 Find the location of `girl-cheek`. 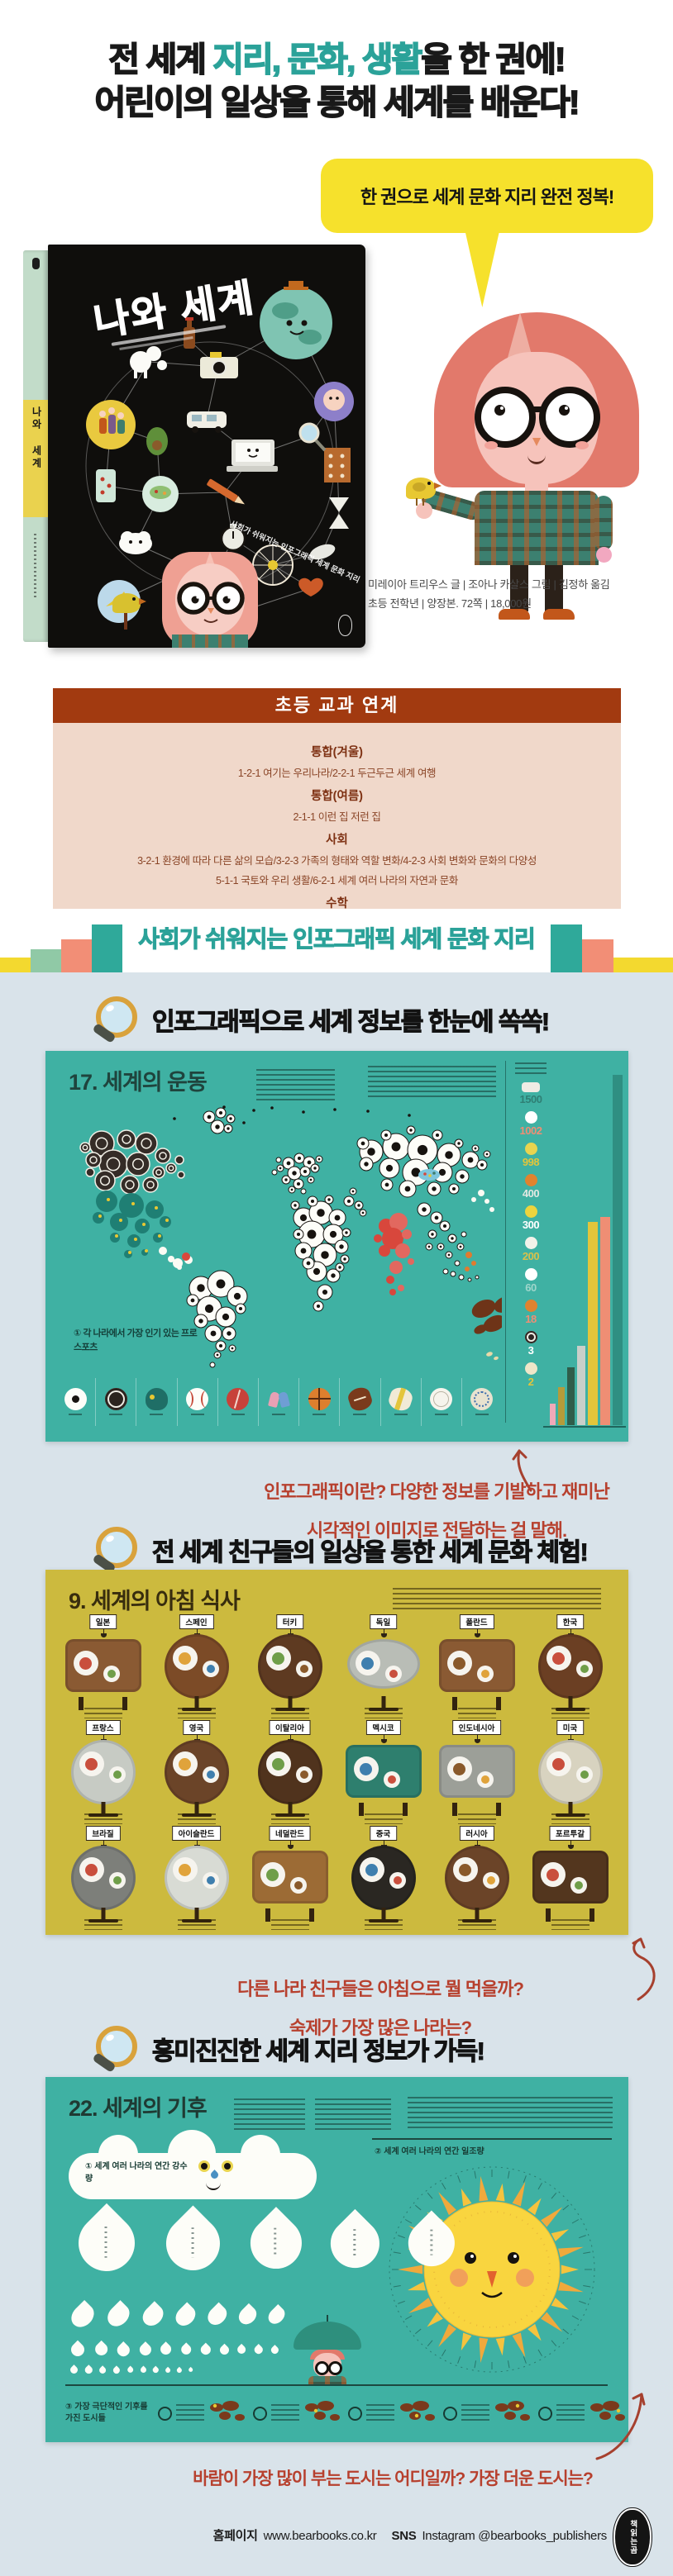

girl-cheek is located at coordinates (491, 445).